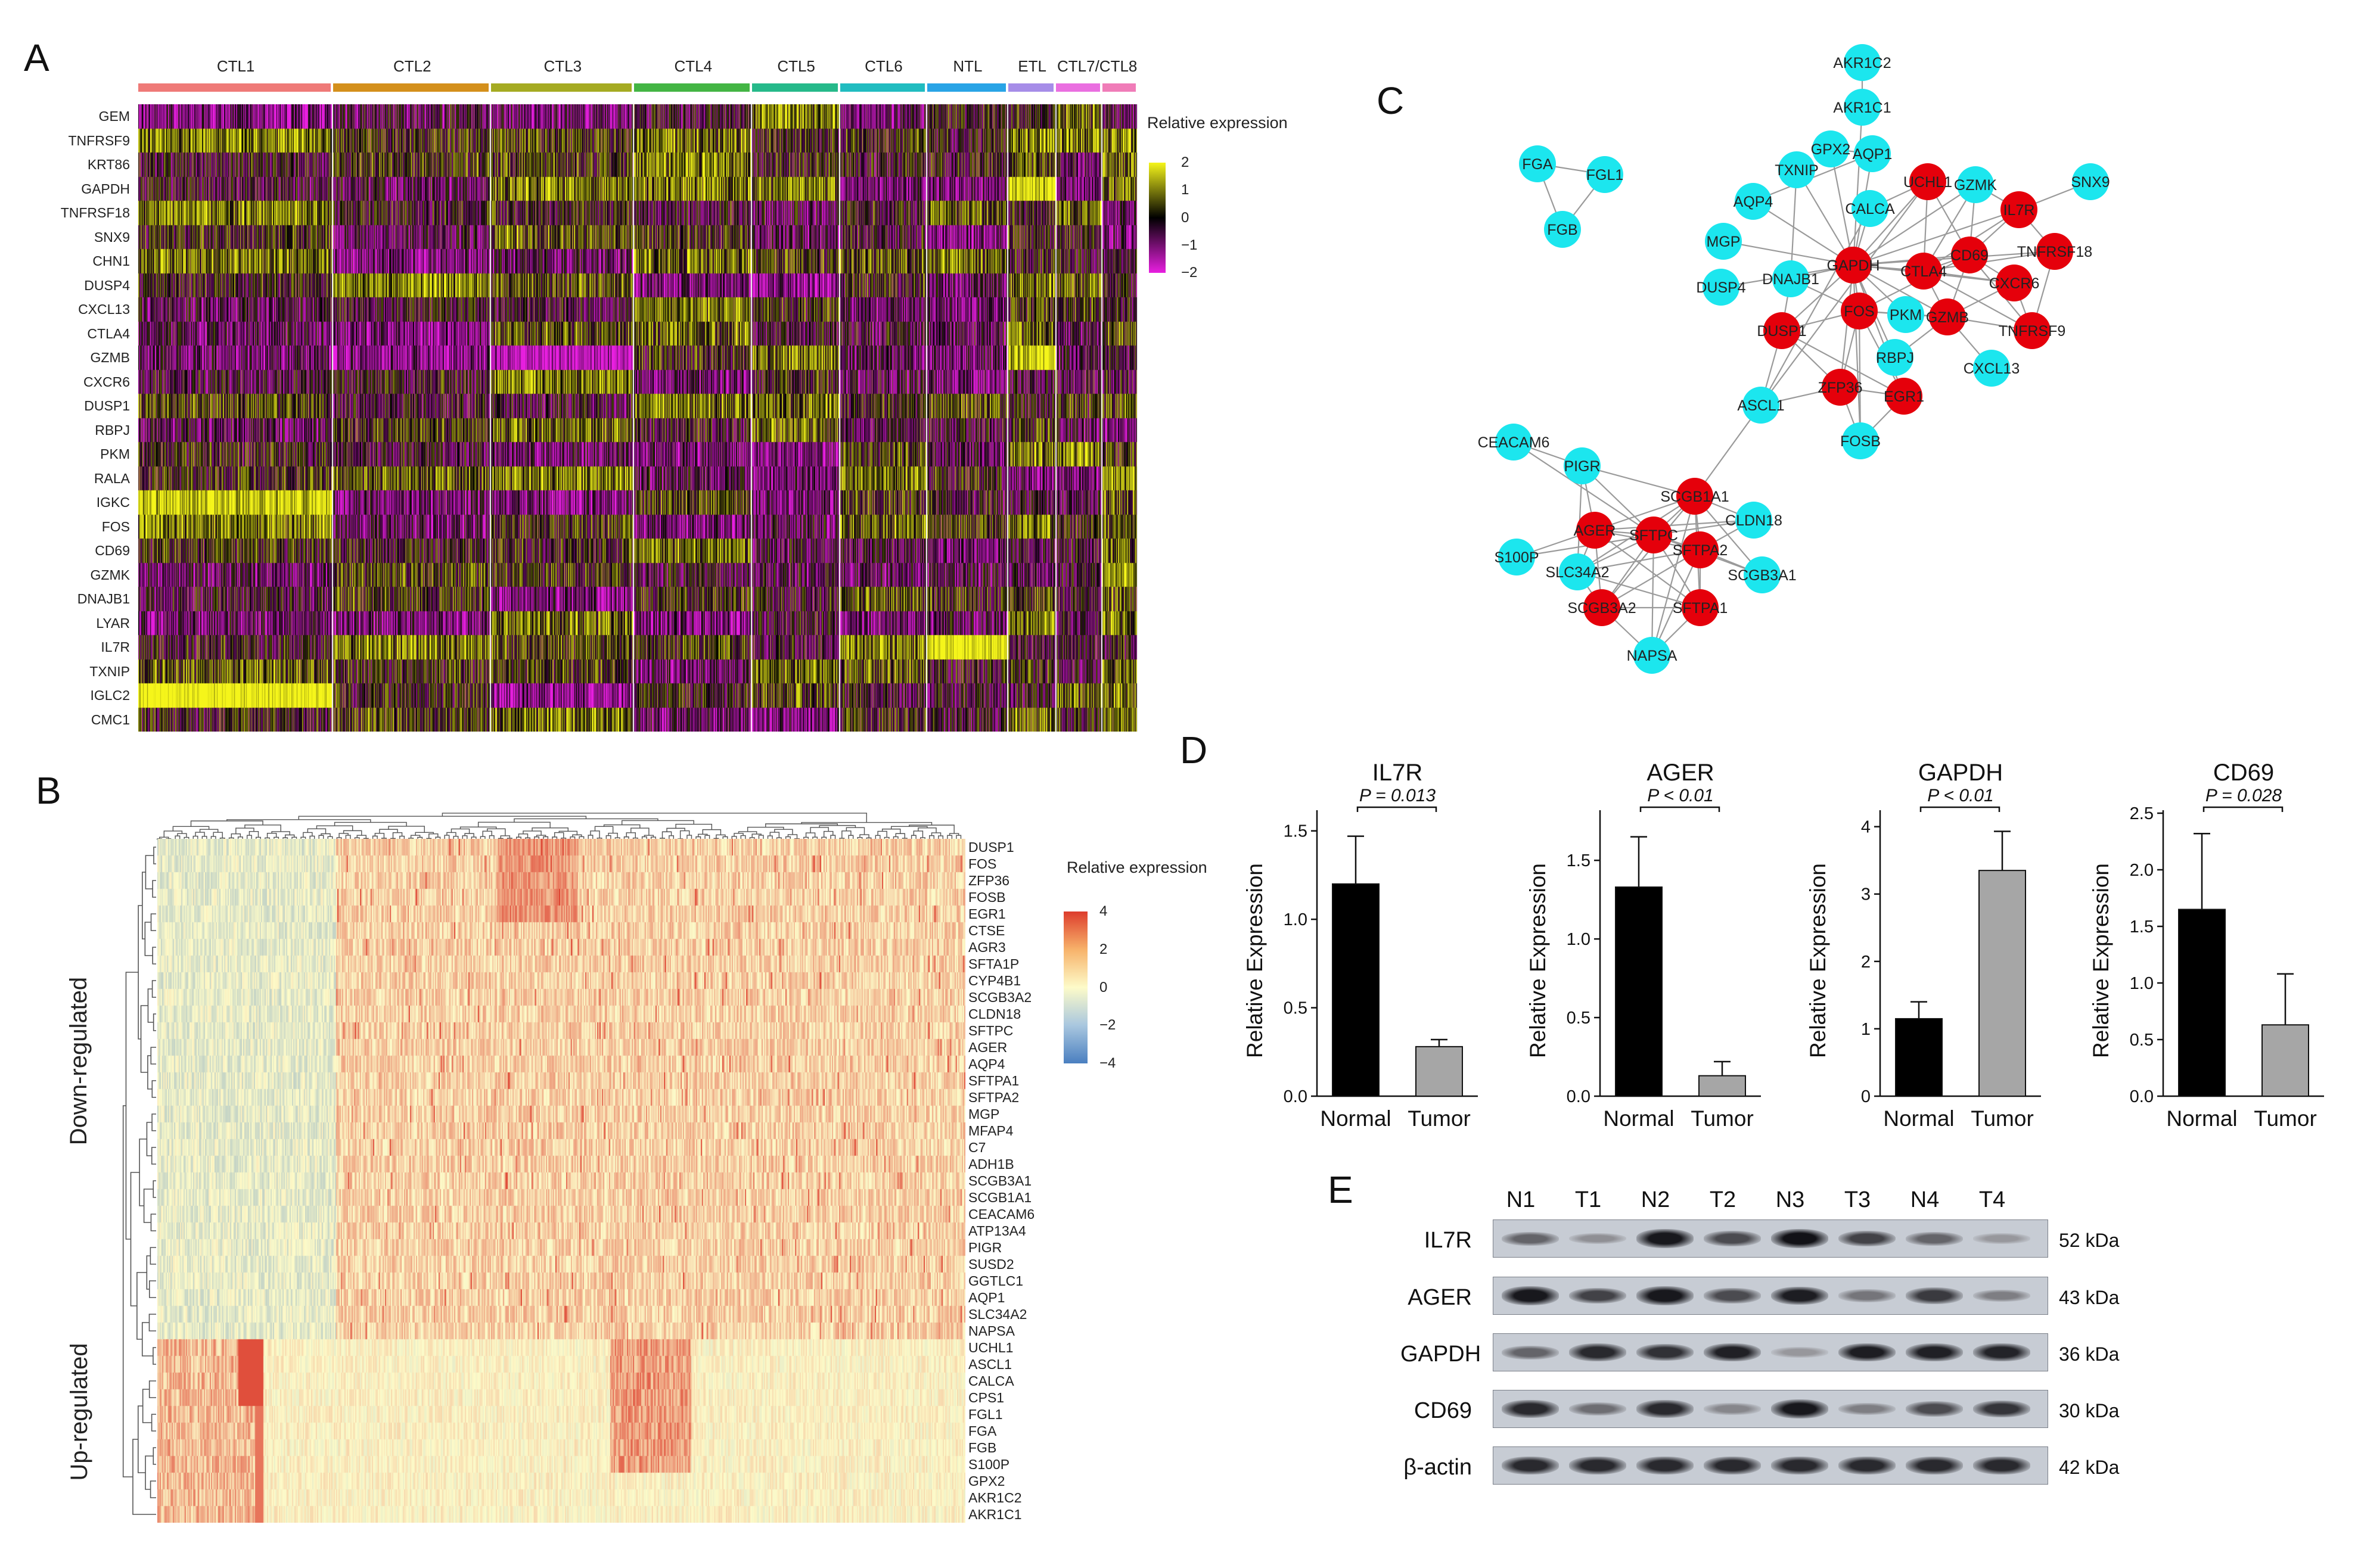 Image resolution: width=2361 pixels, height=1568 pixels. I want to click on gene-label: IL7R, so click(115, 647).